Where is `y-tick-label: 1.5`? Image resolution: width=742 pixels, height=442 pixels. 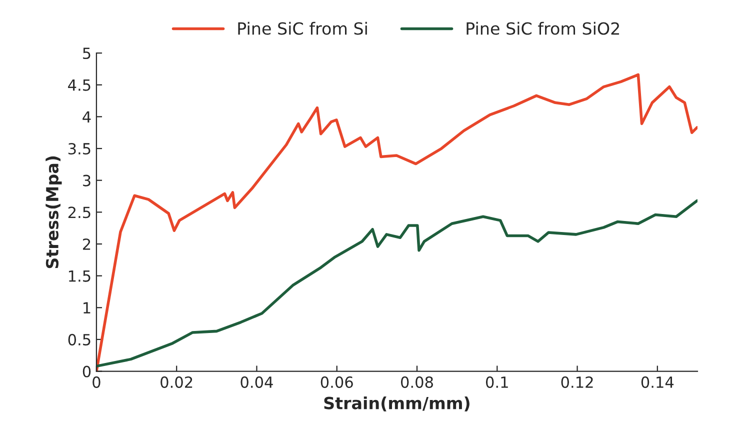
y-tick-label: 1.5 is located at coordinates (79, 276).